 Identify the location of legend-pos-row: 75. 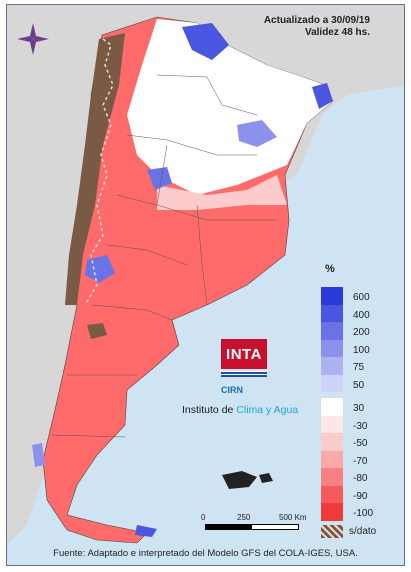
(361, 366).